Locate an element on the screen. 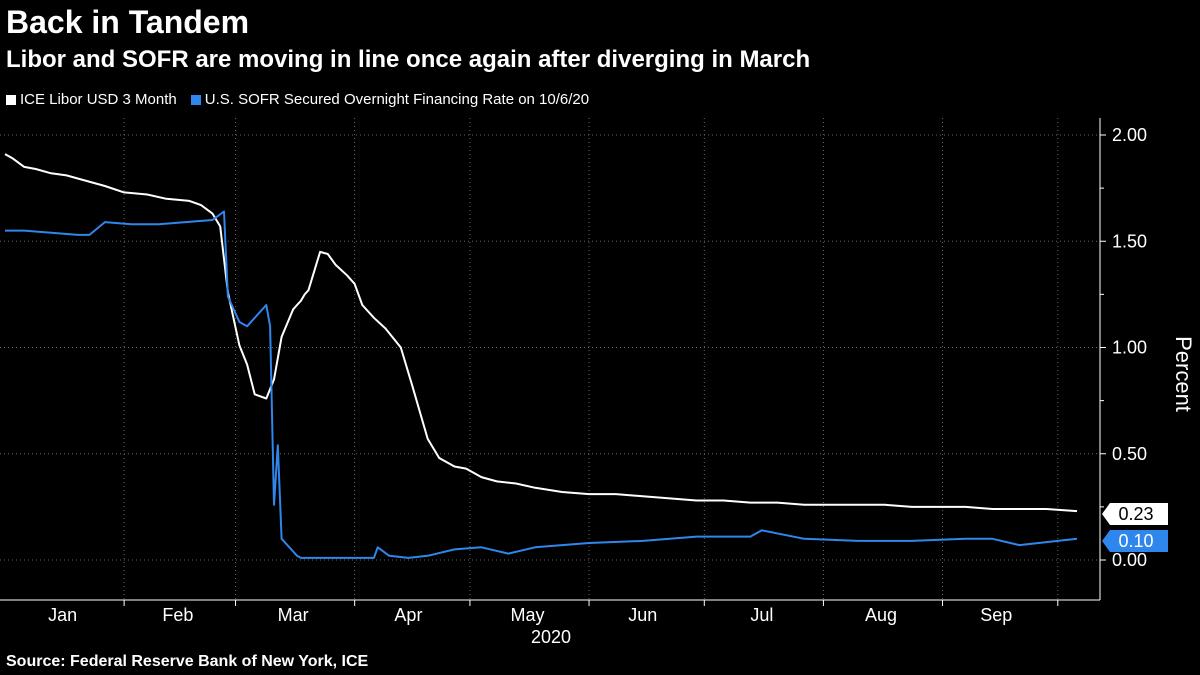 The height and width of the screenshot is (675, 1200). end-labels: 0.23 0.10 is located at coordinates (1135, 527).